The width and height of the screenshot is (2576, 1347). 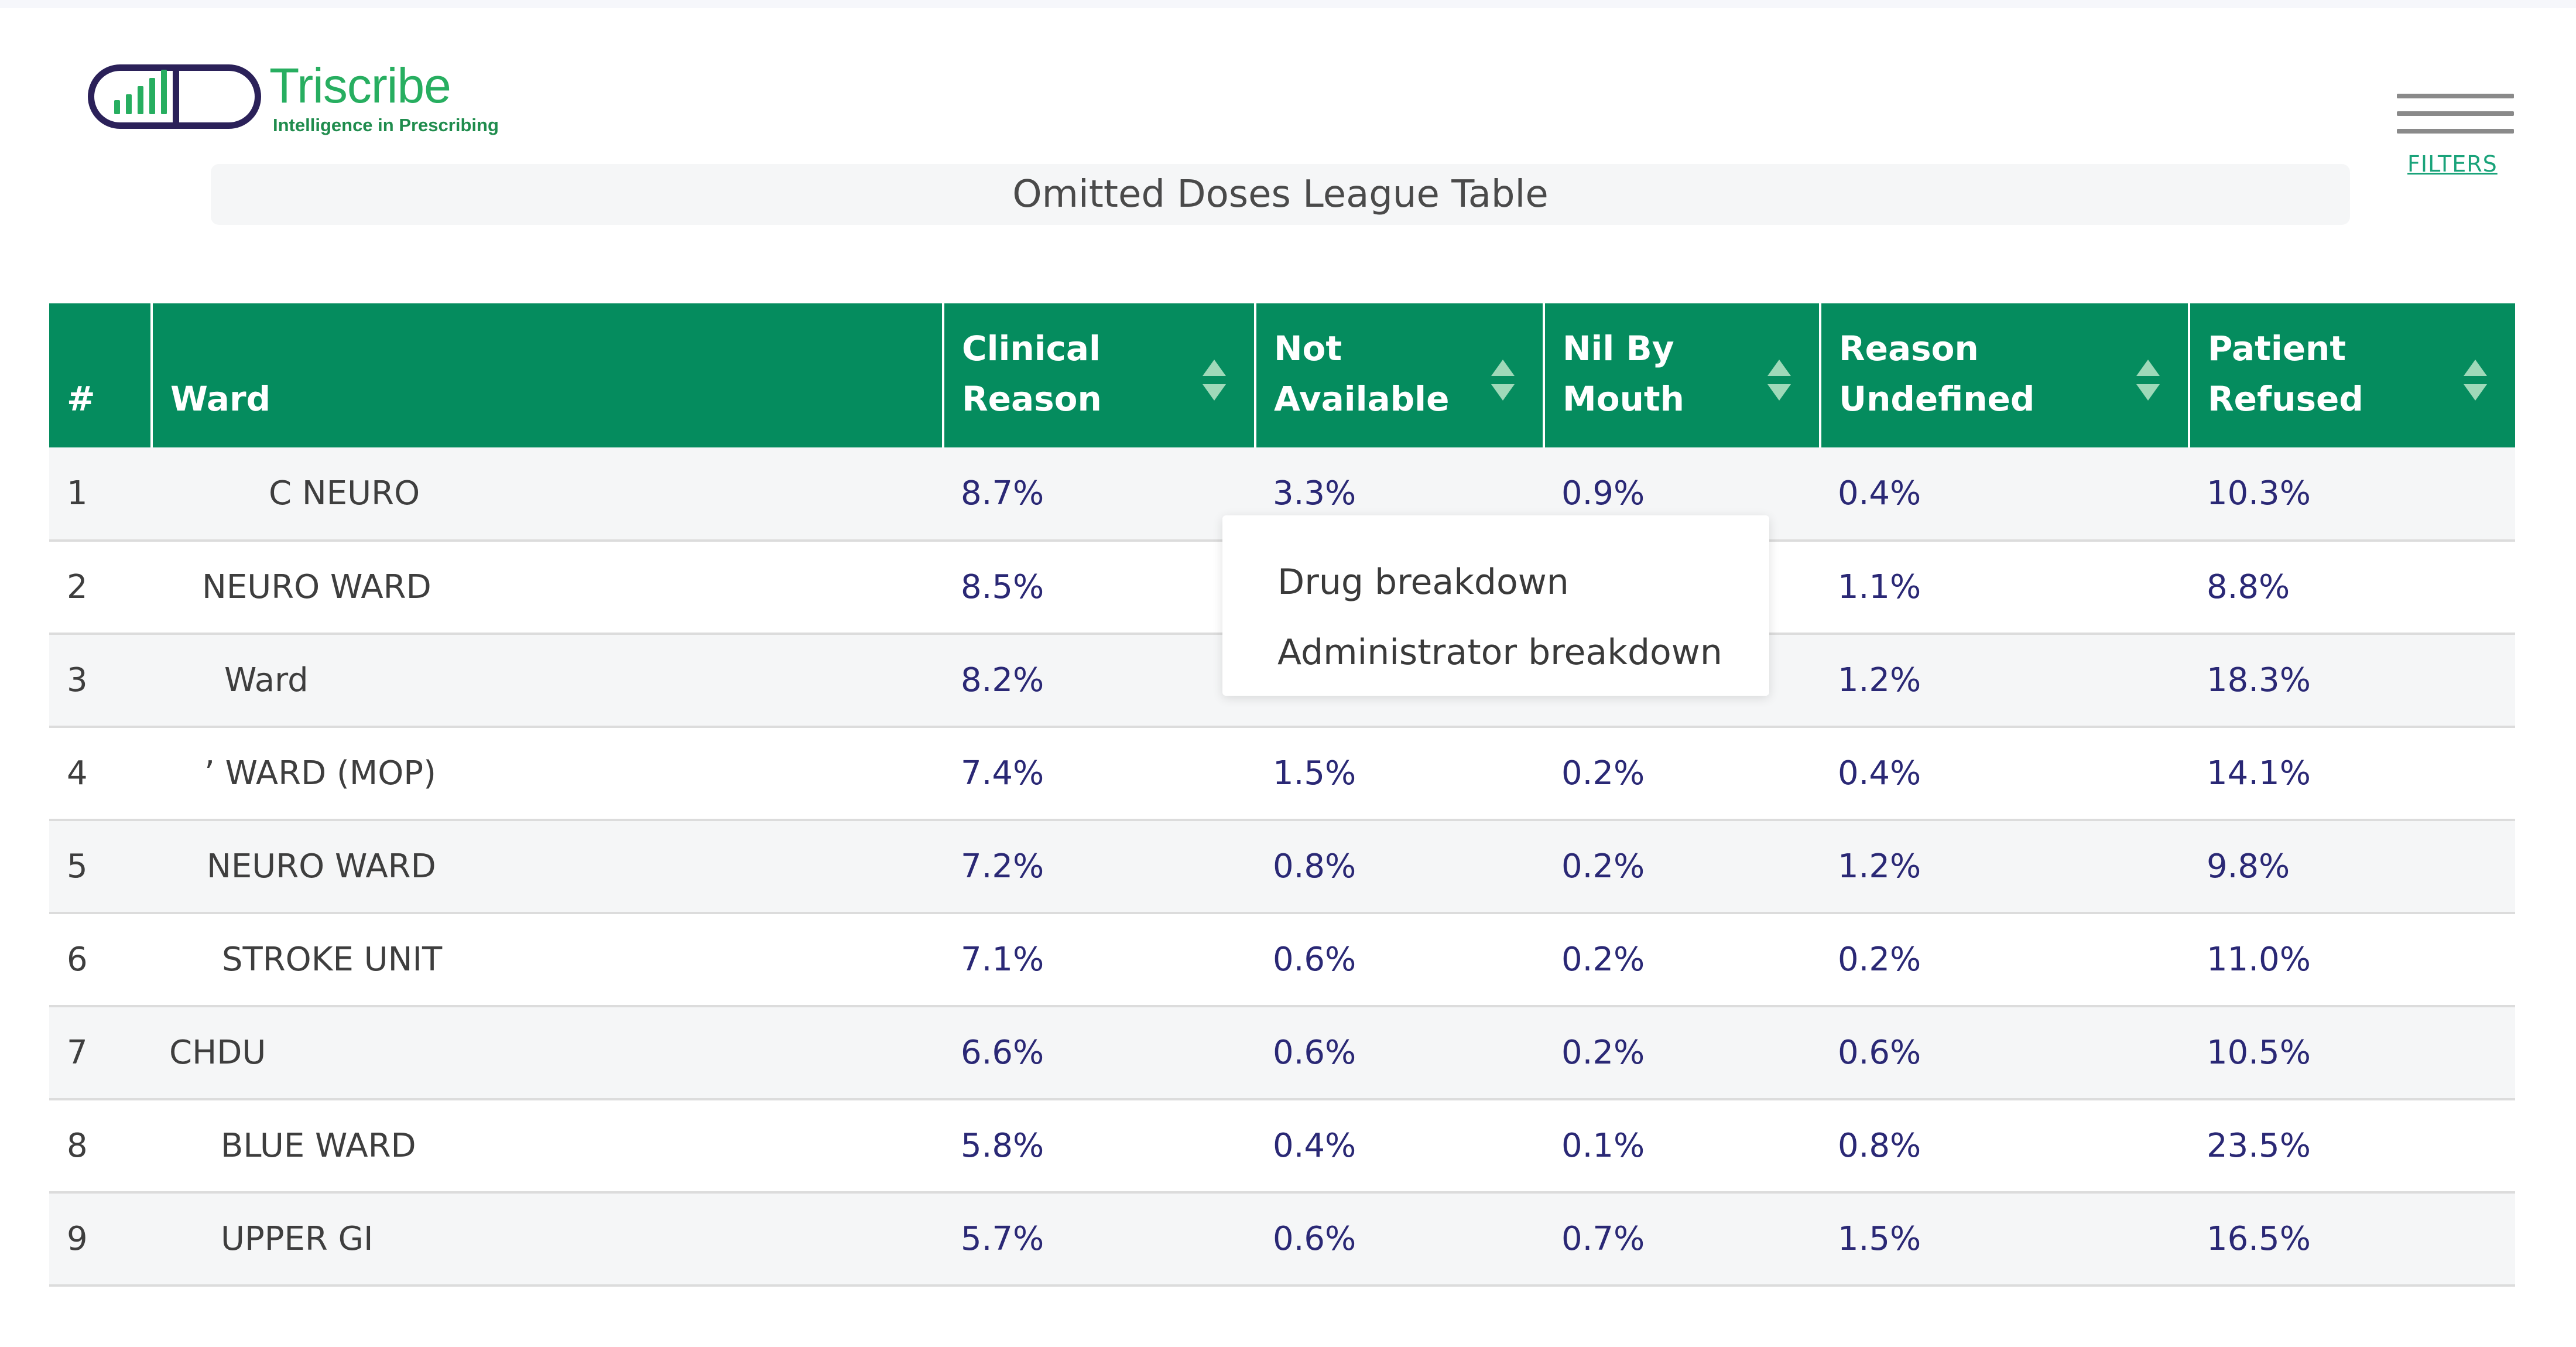 I want to click on table-row: 3 Ward 8.2% 1.2% 18.3%, so click(x=1282, y=681).